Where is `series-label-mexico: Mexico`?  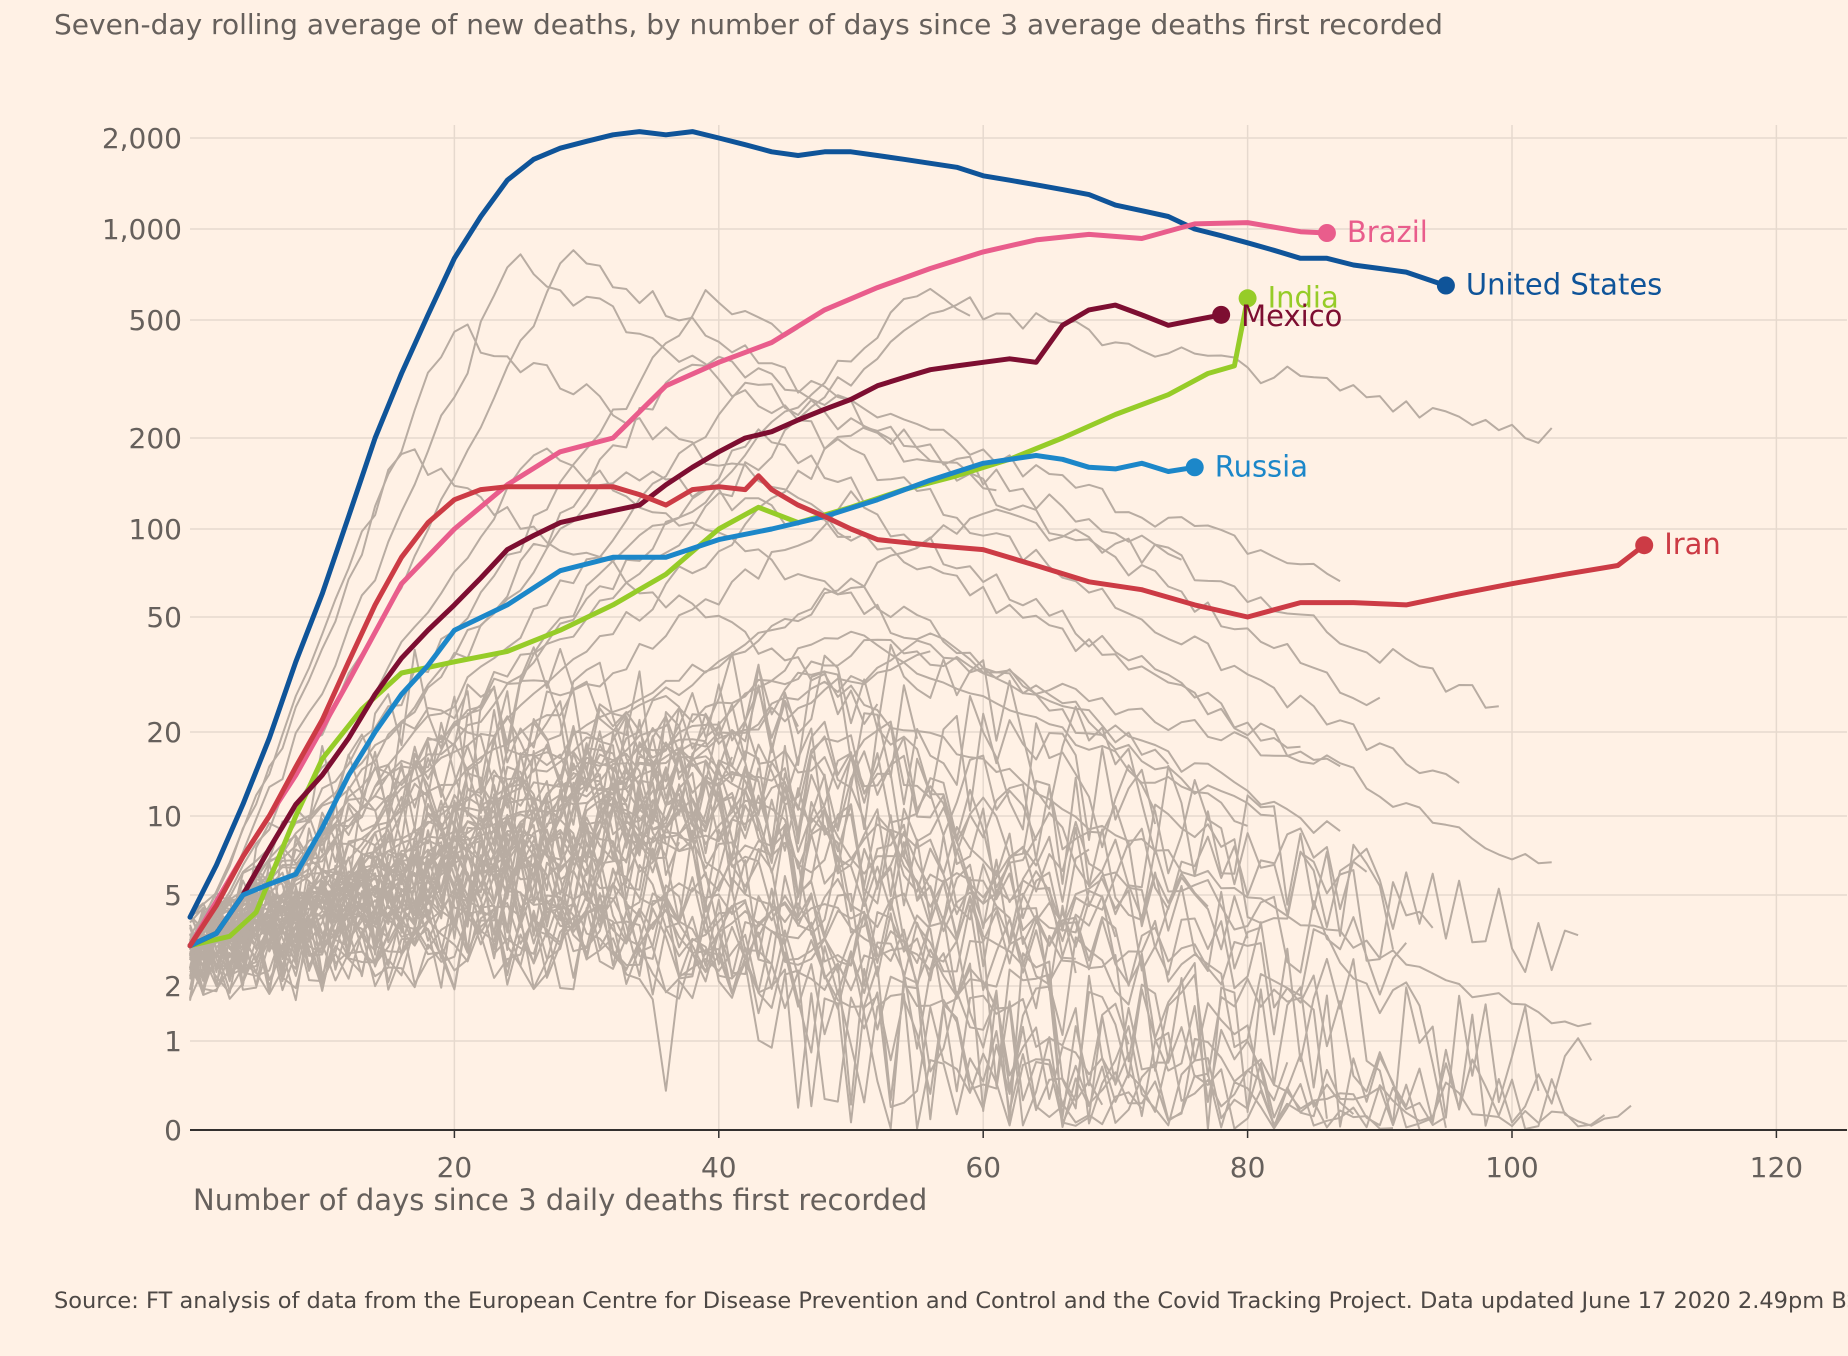 series-label-mexico: Mexico is located at coordinates (1291, 316).